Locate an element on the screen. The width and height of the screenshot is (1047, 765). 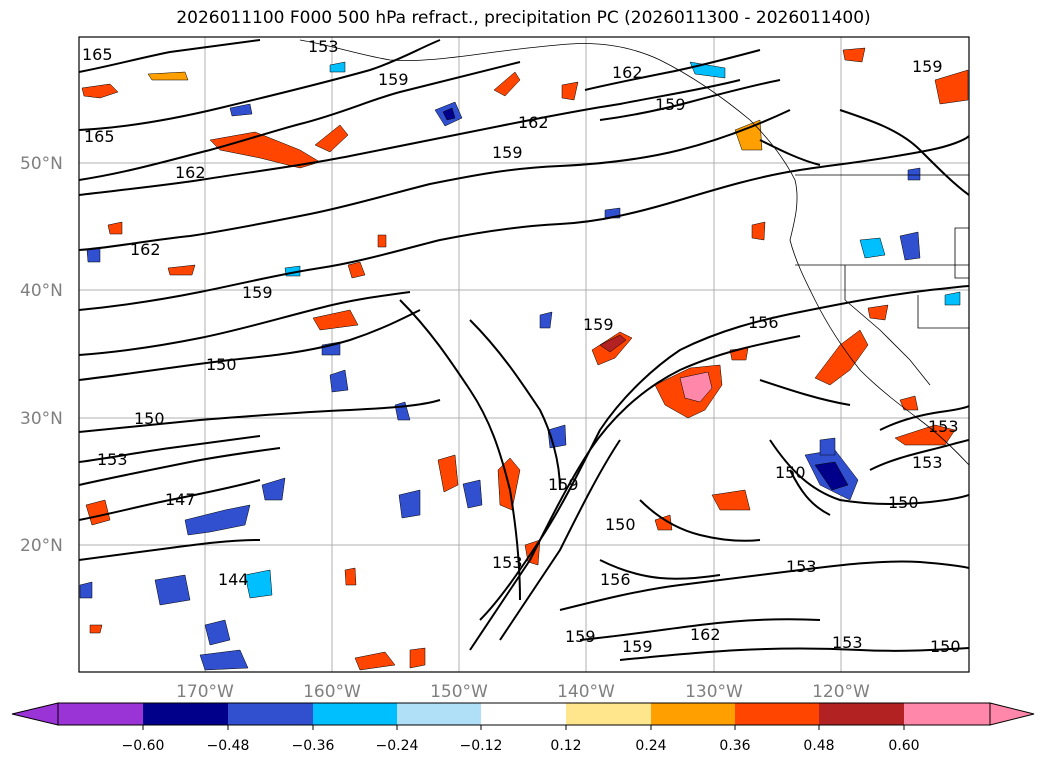
contour-label: 147 is located at coordinates (180, 499).